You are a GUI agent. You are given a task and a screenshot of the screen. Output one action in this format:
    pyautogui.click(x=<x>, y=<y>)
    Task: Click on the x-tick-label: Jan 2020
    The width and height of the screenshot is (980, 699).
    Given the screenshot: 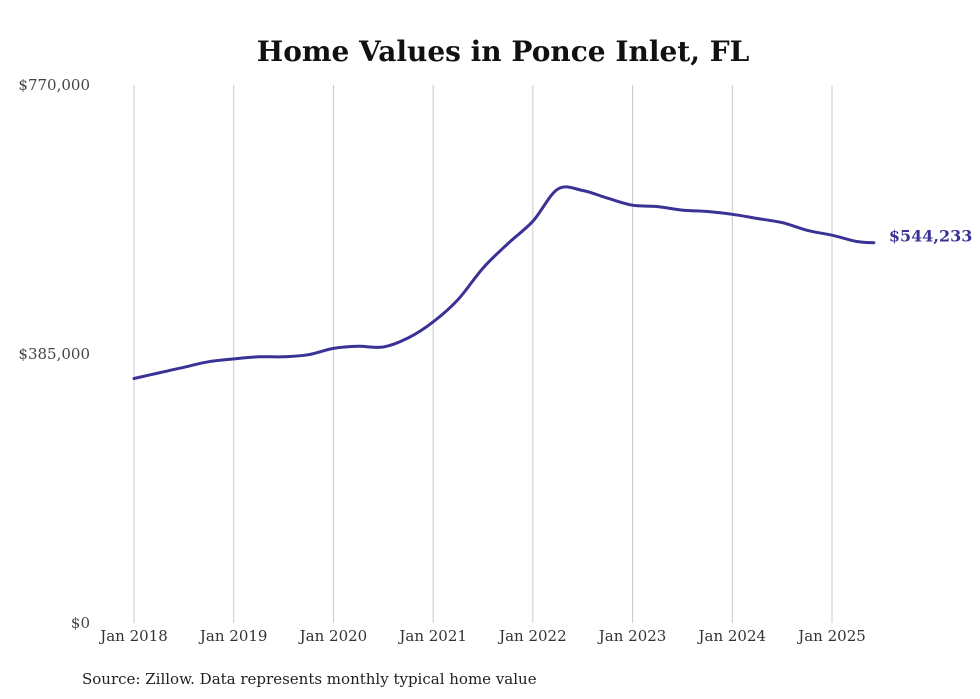 What is the action you would take?
    pyautogui.click(x=333, y=636)
    